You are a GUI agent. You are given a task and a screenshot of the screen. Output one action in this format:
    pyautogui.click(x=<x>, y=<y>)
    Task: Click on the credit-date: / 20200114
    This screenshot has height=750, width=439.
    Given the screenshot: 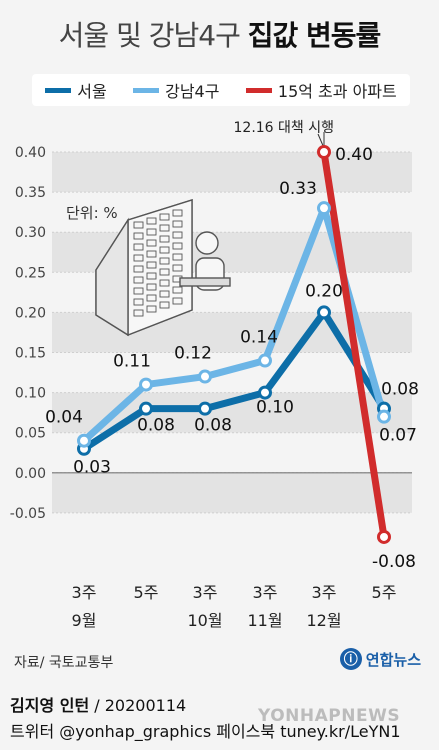 What is the action you would take?
    pyautogui.click(x=138, y=705)
    